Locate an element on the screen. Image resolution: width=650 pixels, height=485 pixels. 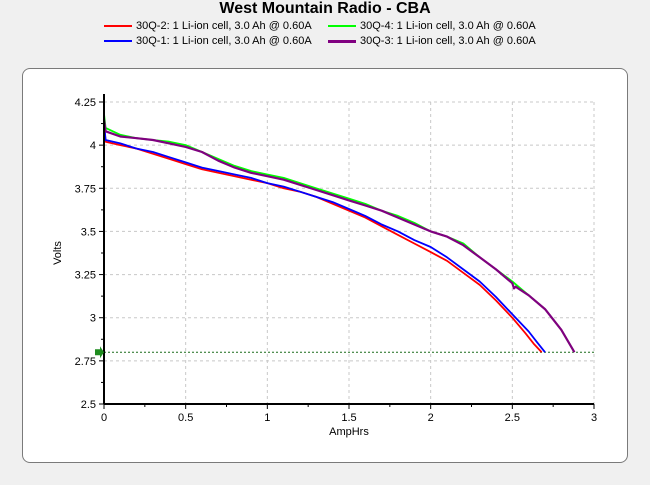
y-tick-label: 2.75 is located at coordinates (85, 362).